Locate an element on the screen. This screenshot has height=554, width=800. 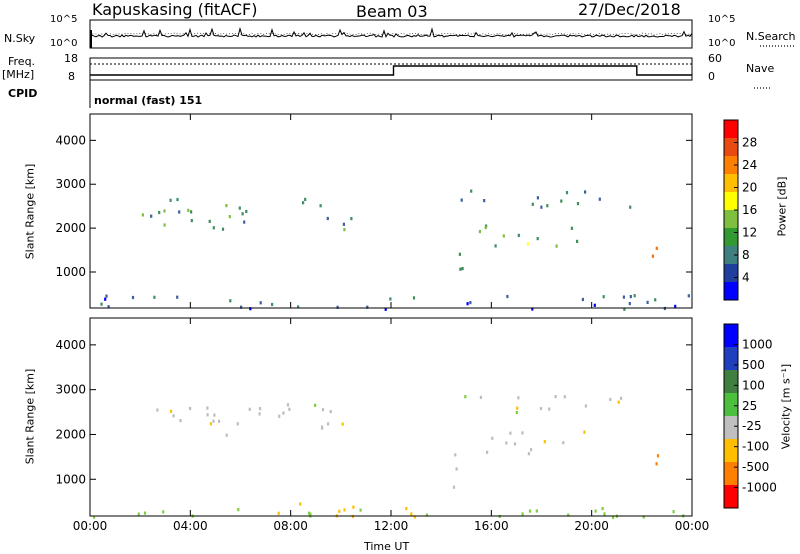
freq-unit: [MHz] is located at coordinates (18, 74).